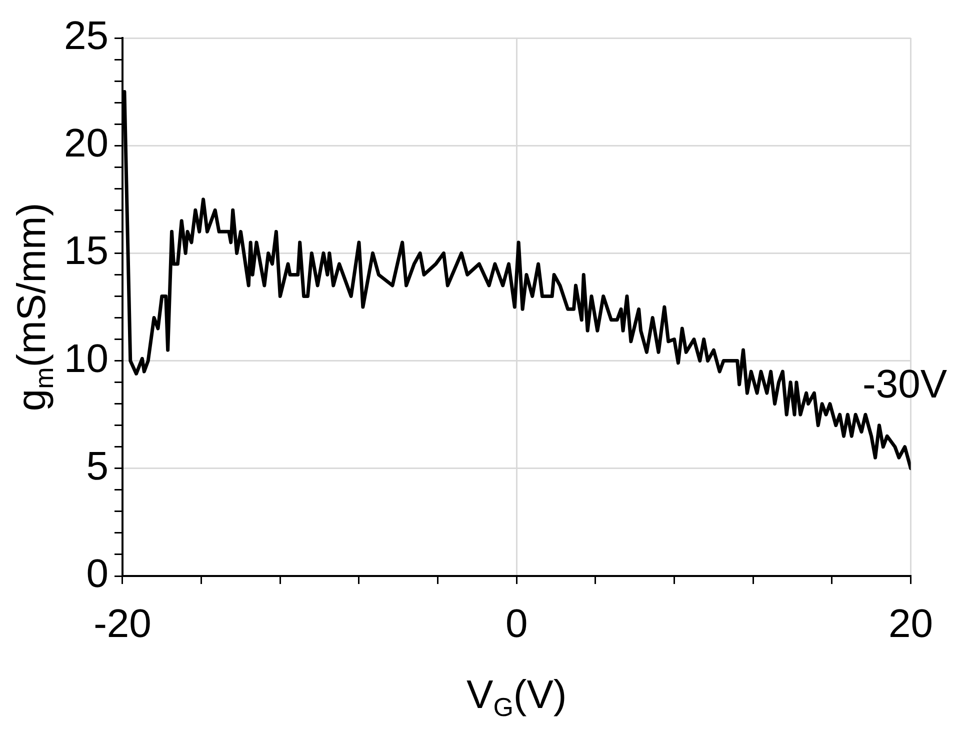 This screenshot has width=959, height=731. I want to click on y-tick-label: 25, so click(86, 36).